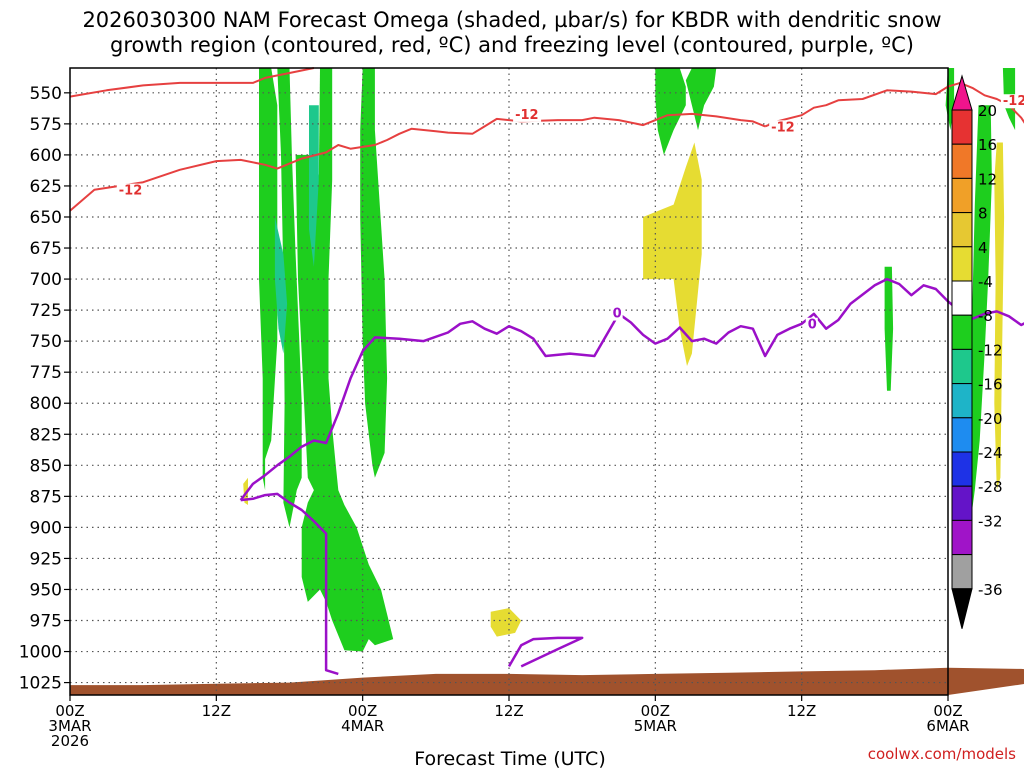 The height and width of the screenshot is (768, 1024). Describe the element at coordinates (990, 453) in the screenshot. I see `colorbar-label-10: -24` at that location.